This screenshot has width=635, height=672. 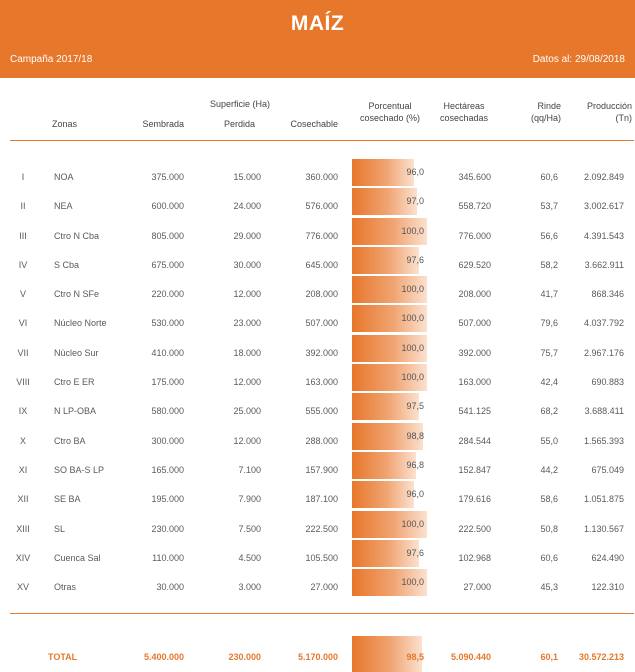 I want to click on zone-name: NOA, so click(x=64, y=177).